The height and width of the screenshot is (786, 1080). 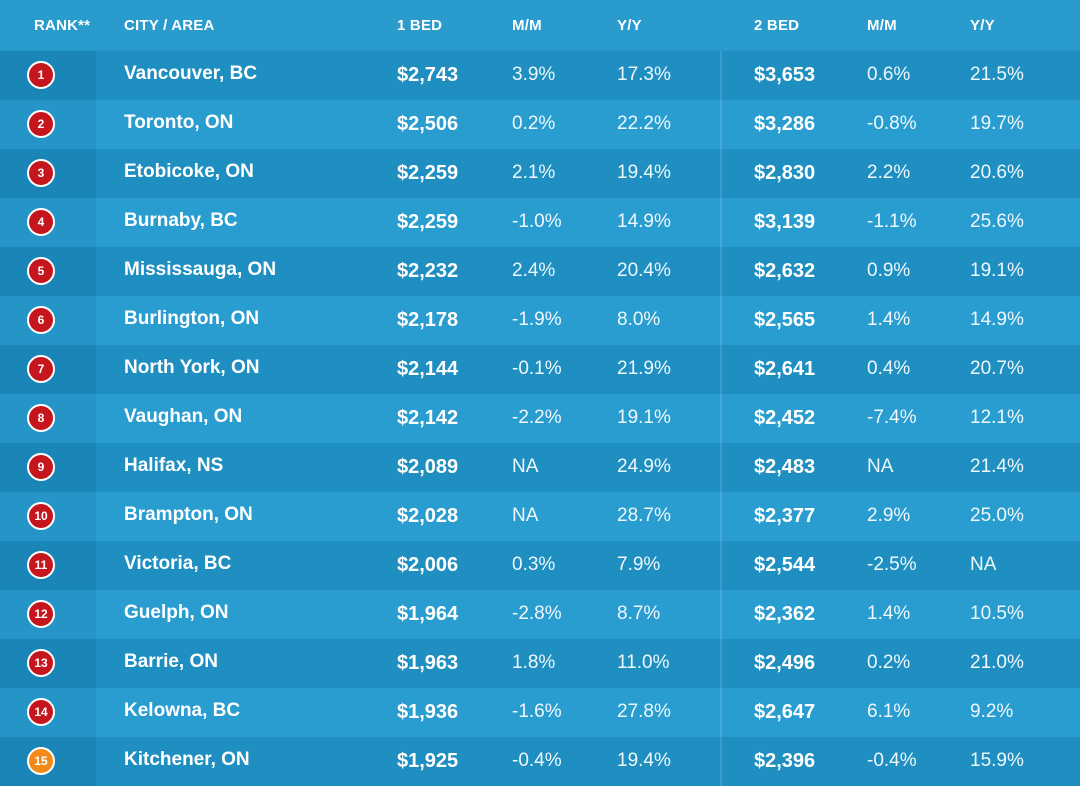 What do you see at coordinates (983, 564) in the screenshot?
I see `two-bed-yy-change: NA` at bounding box center [983, 564].